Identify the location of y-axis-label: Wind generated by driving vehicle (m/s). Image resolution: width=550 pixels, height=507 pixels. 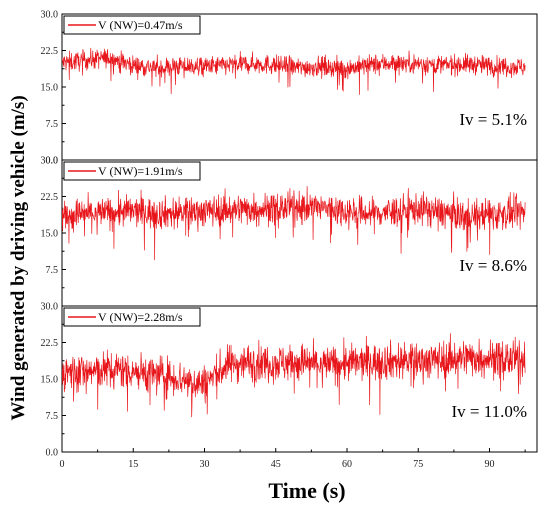
(18, 257).